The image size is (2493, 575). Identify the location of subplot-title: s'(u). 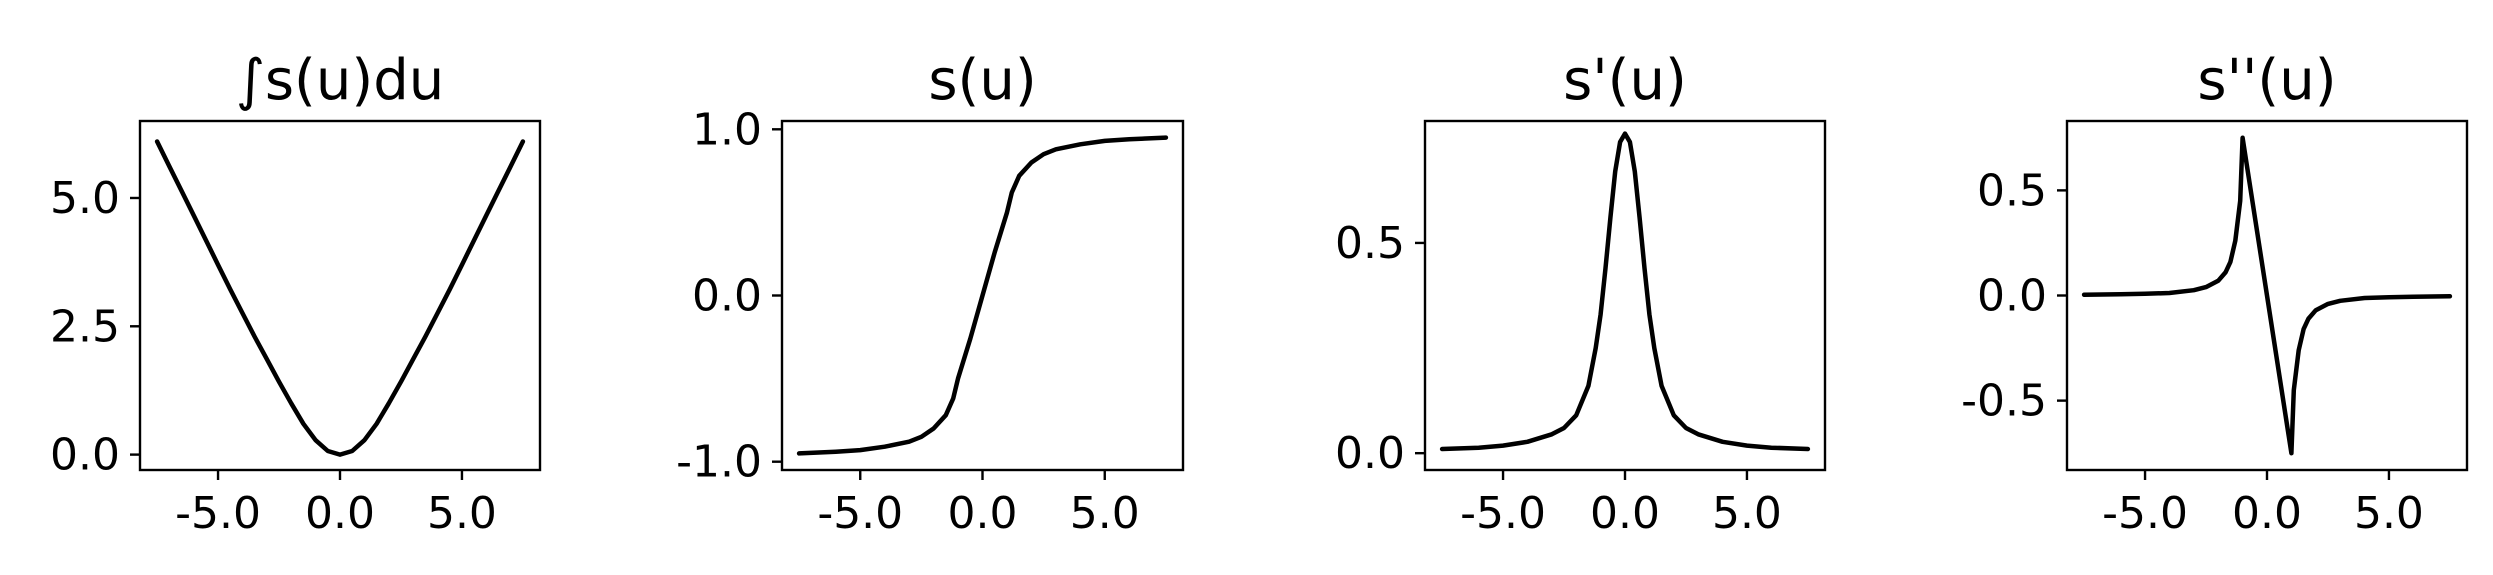
(1625, 80).